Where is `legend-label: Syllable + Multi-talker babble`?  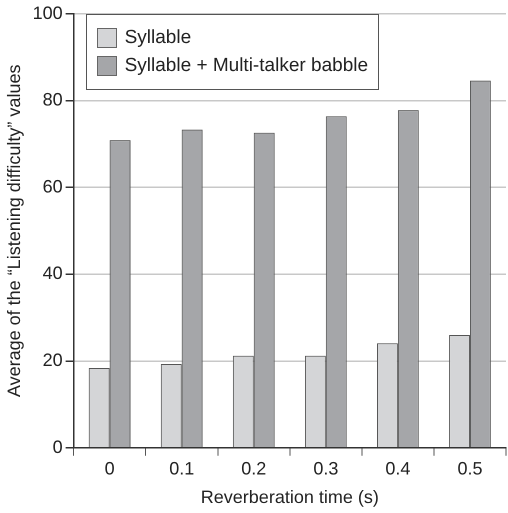
legend-label: Syllable + Multi-talker babble is located at coordinates (246, 65).